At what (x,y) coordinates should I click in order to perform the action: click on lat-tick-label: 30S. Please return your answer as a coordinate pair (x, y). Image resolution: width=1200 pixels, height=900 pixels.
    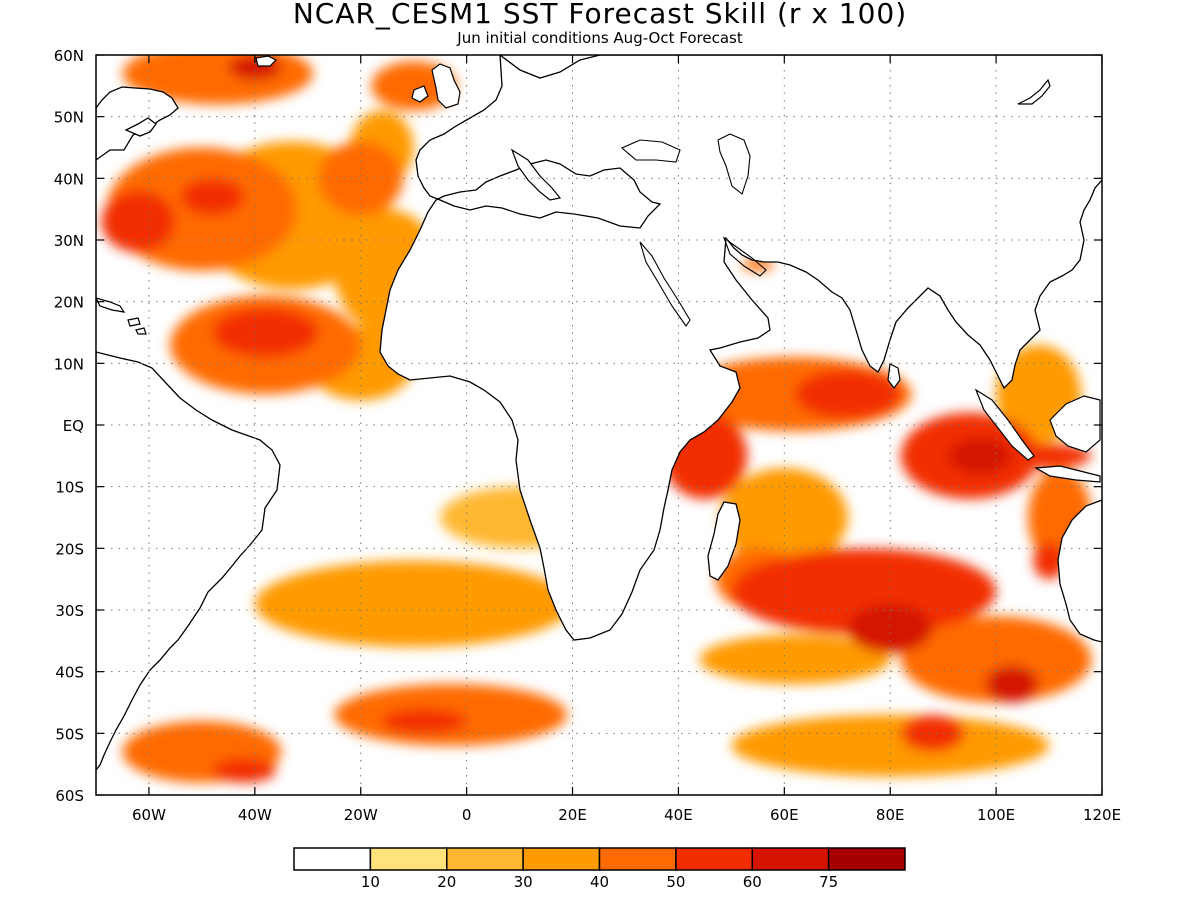
    Looking at the image, I should click on (69, 611).